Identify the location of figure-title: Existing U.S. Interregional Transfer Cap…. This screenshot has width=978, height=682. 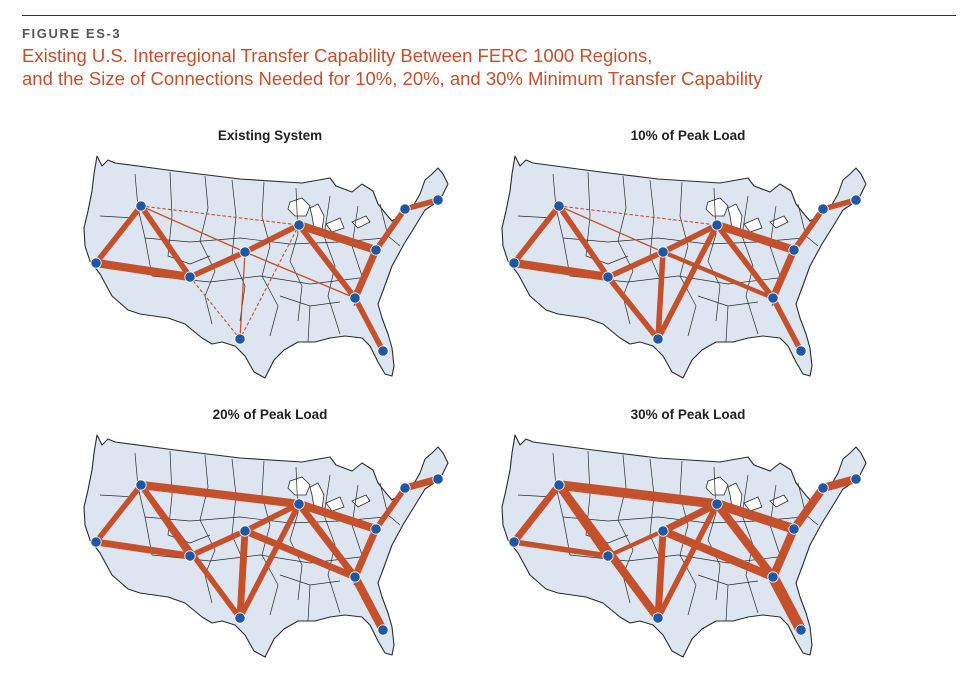
(492, 67).